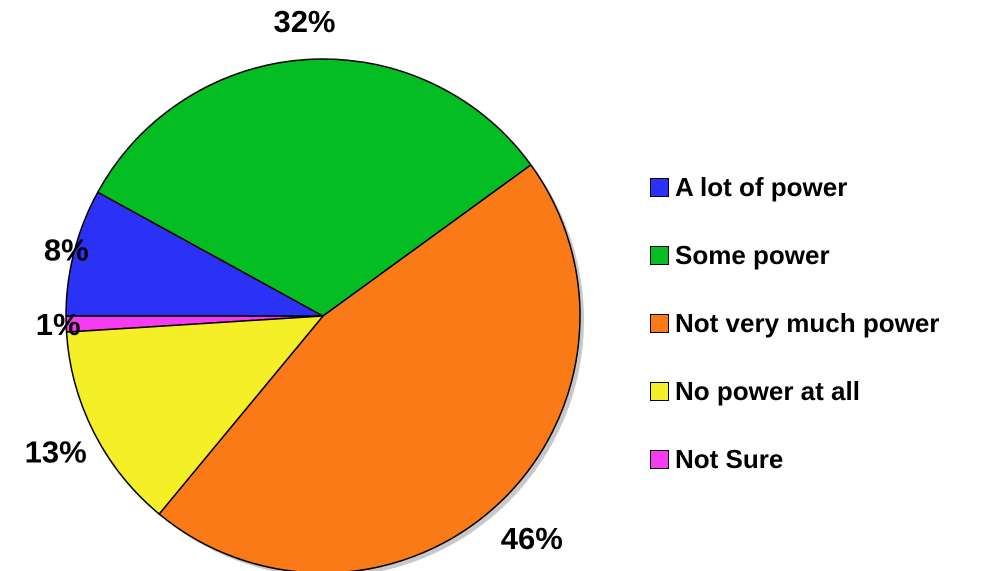  I want to click on legend-swatch-not-sure, so click(659, 459).